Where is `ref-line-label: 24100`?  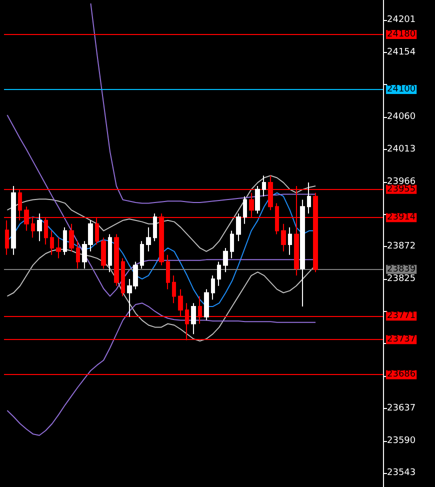 ref-line-label: 24100 is located at coordinates (401, 89).